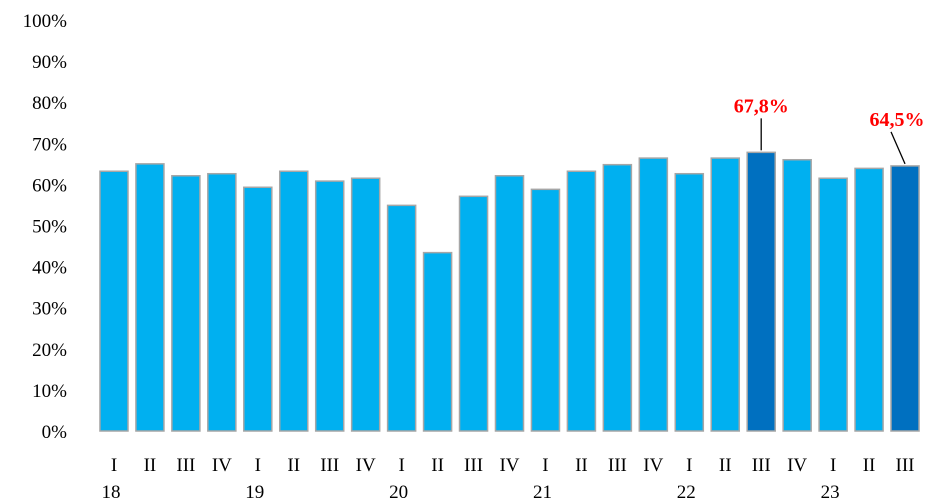 Image resolution: width=927 pixels, height=502 pixels. What do you see at coordinates (49, 268) in the screenshot?
I see `y-tick-label: 40%` at bounding box center [49, 268].